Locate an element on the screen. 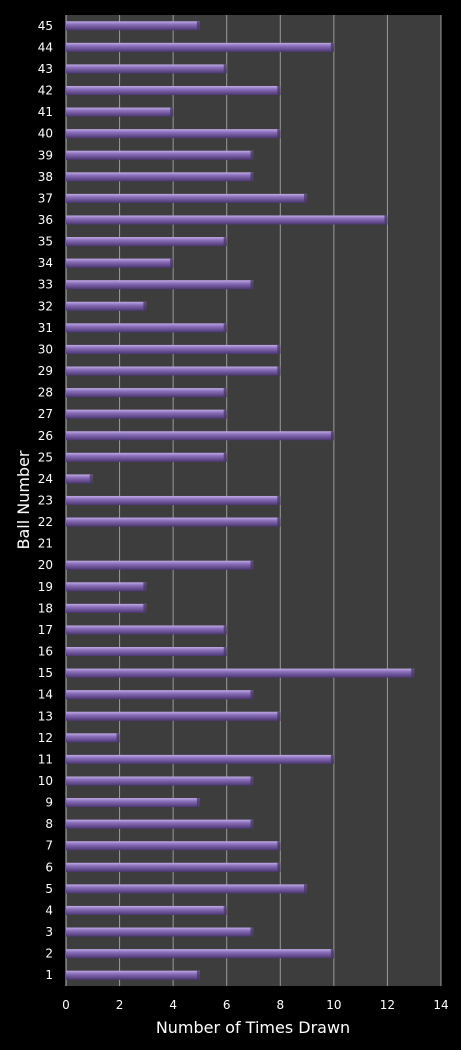 The height and width of the screenshot is (1050, 461). y-tick-label: 10 is located at coordinates (45, 781).